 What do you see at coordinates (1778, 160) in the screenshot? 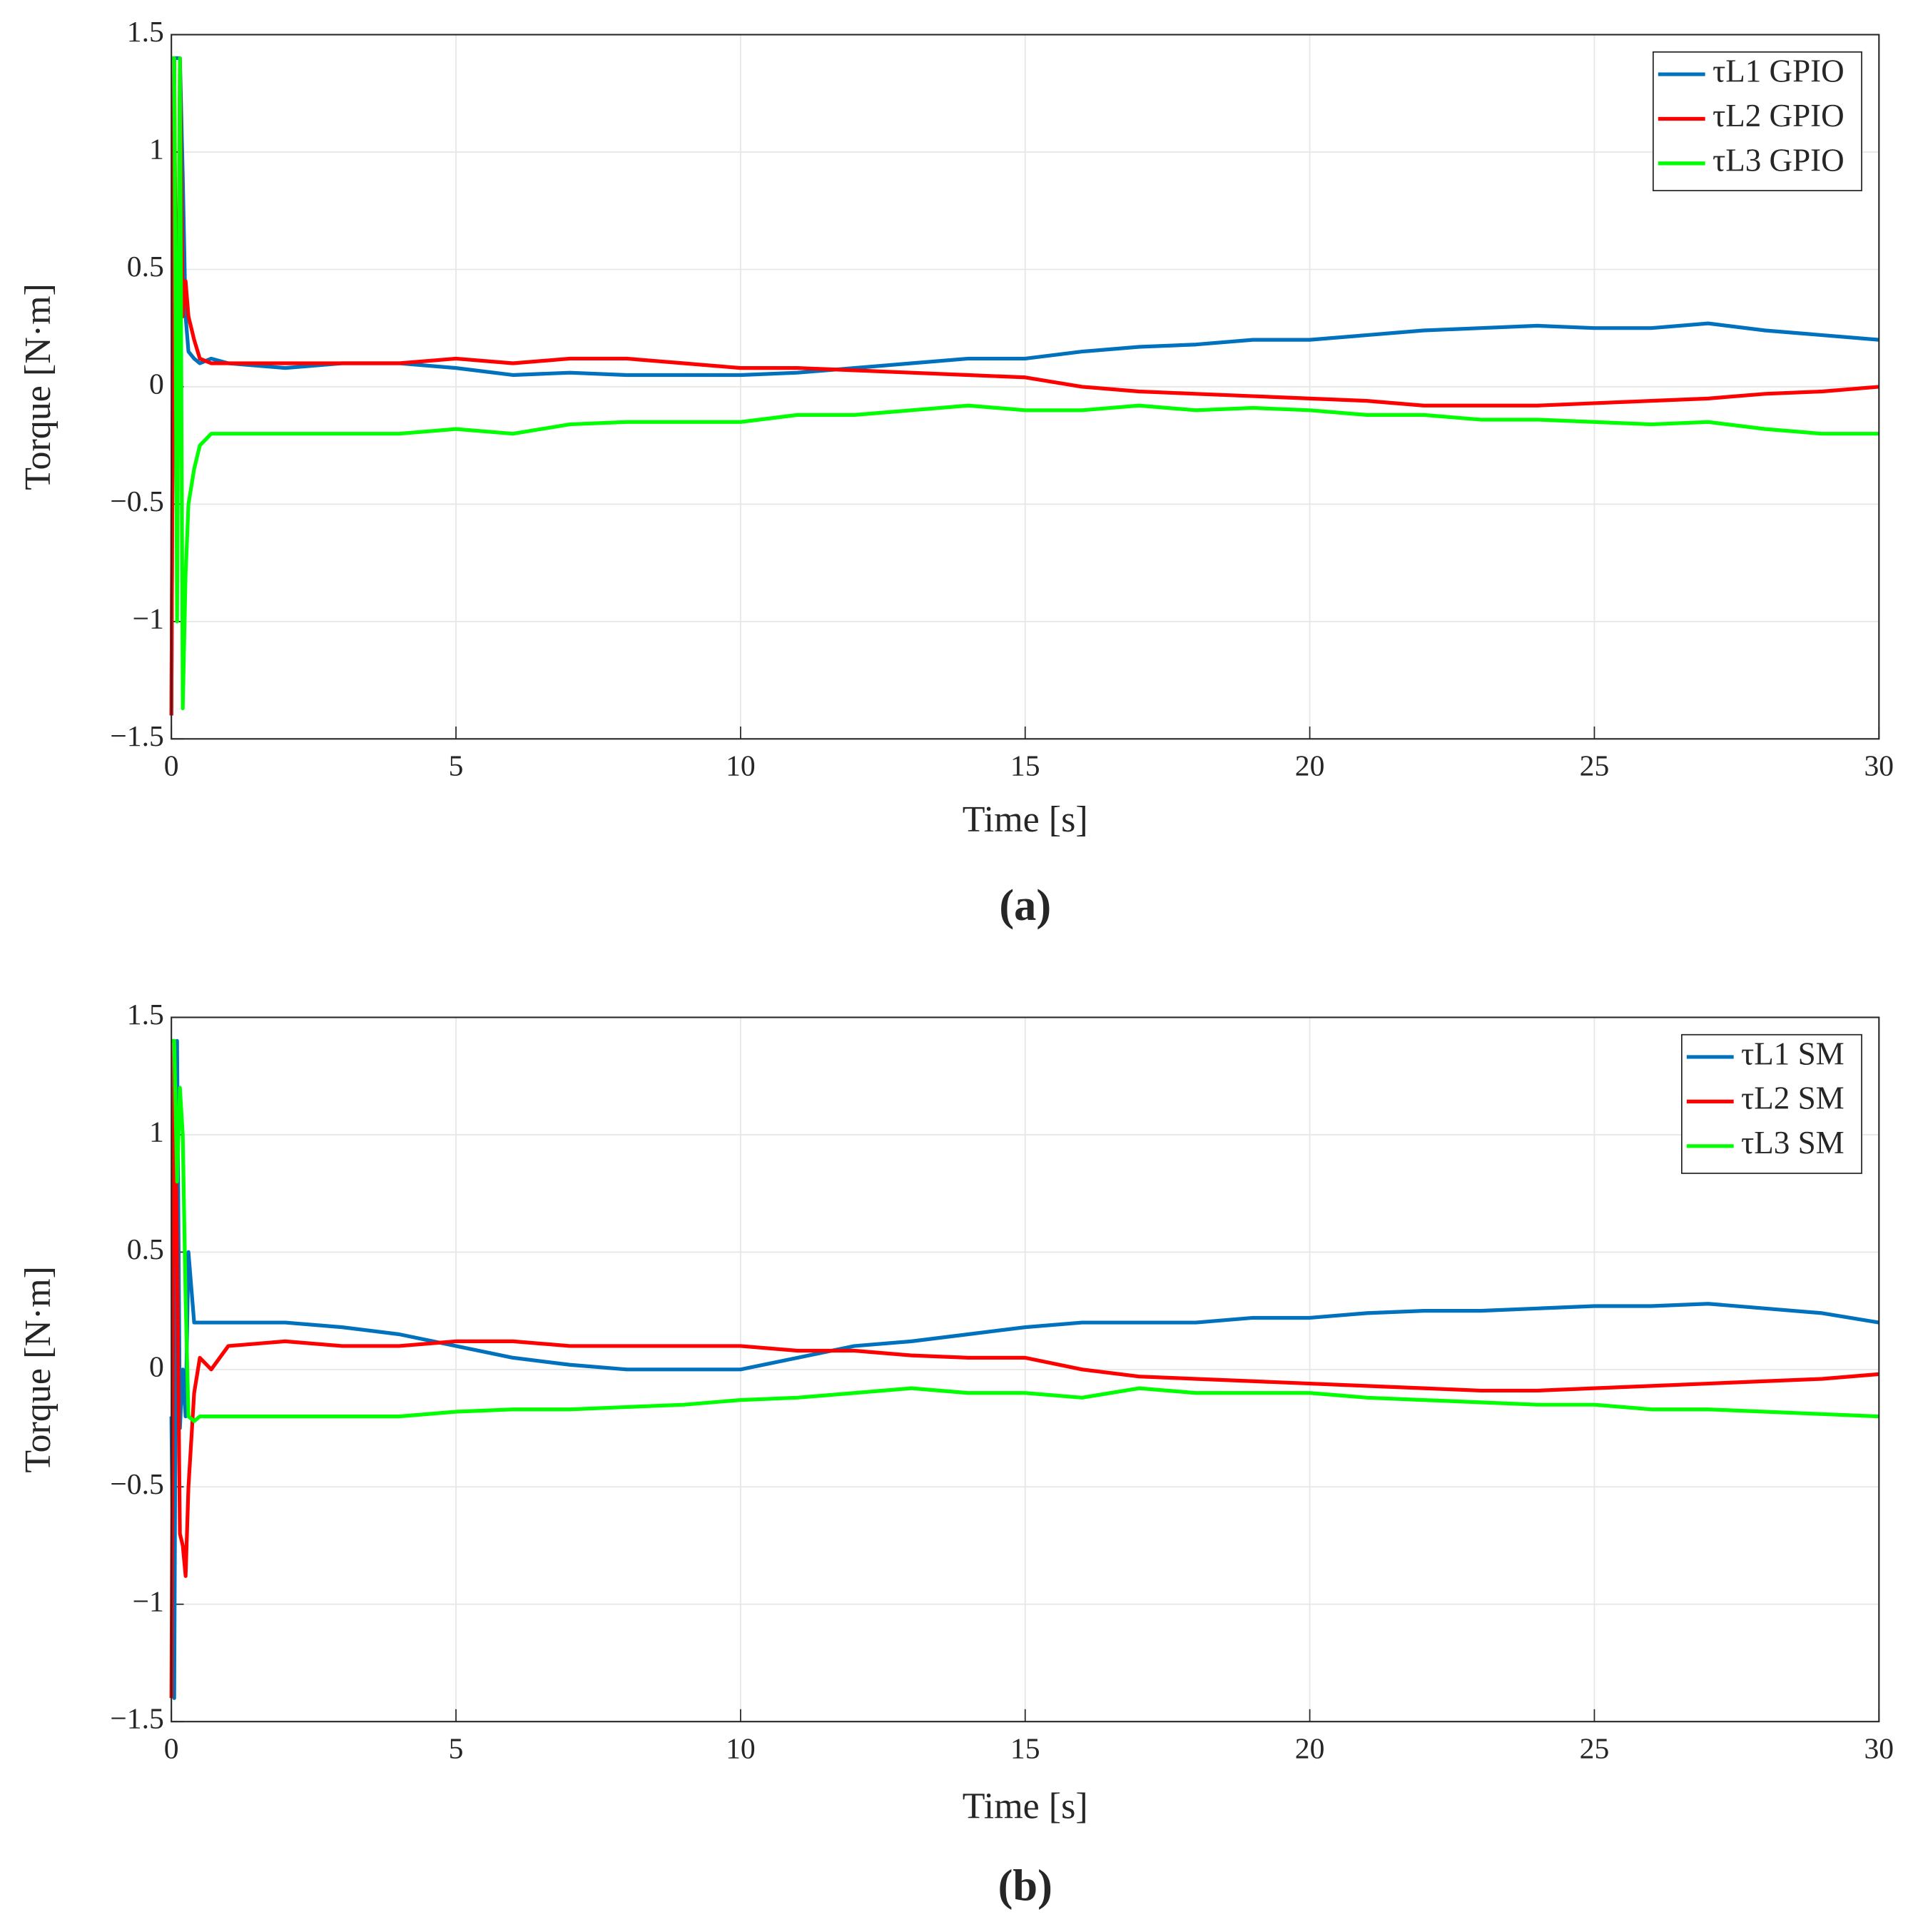
I see `legend-label: τL3 GPIO` at bounding box center [1778, 160].